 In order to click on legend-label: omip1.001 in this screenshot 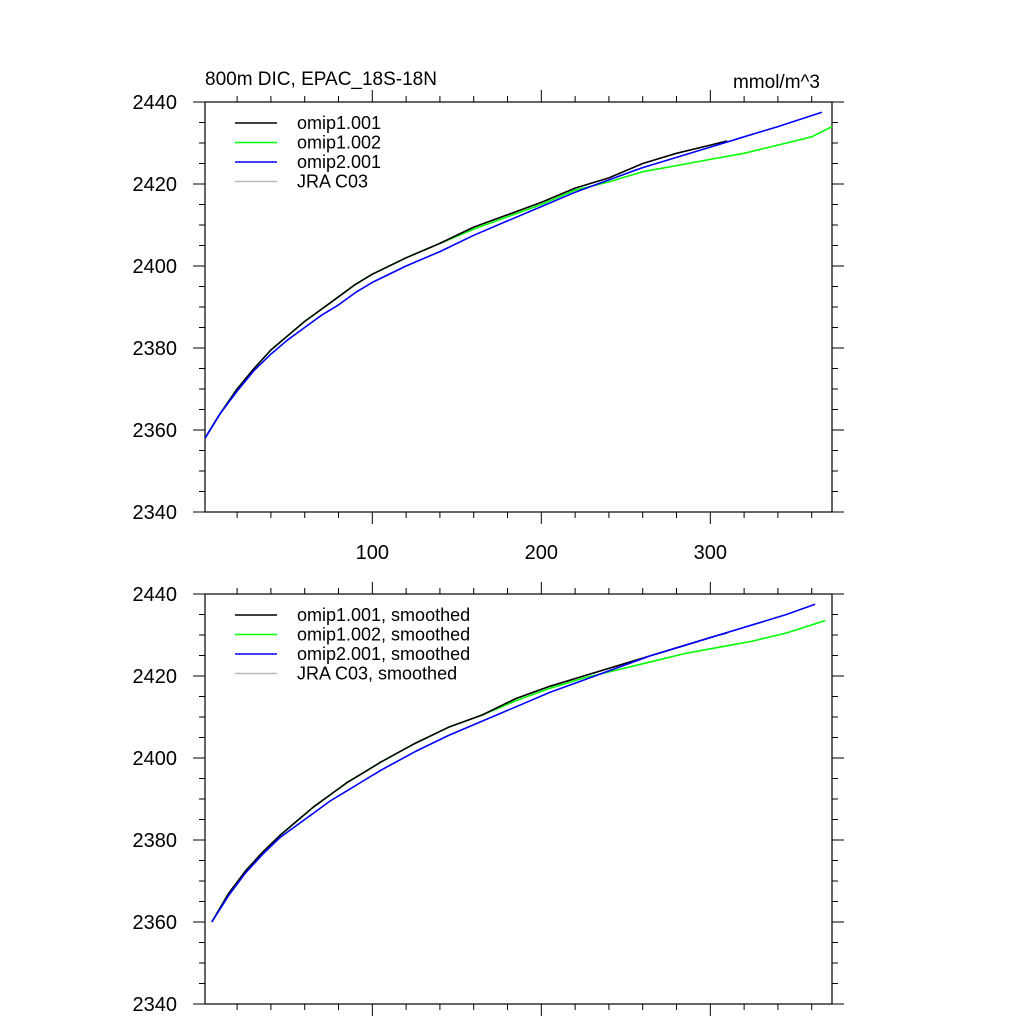, I will do `click(339, 123)`.